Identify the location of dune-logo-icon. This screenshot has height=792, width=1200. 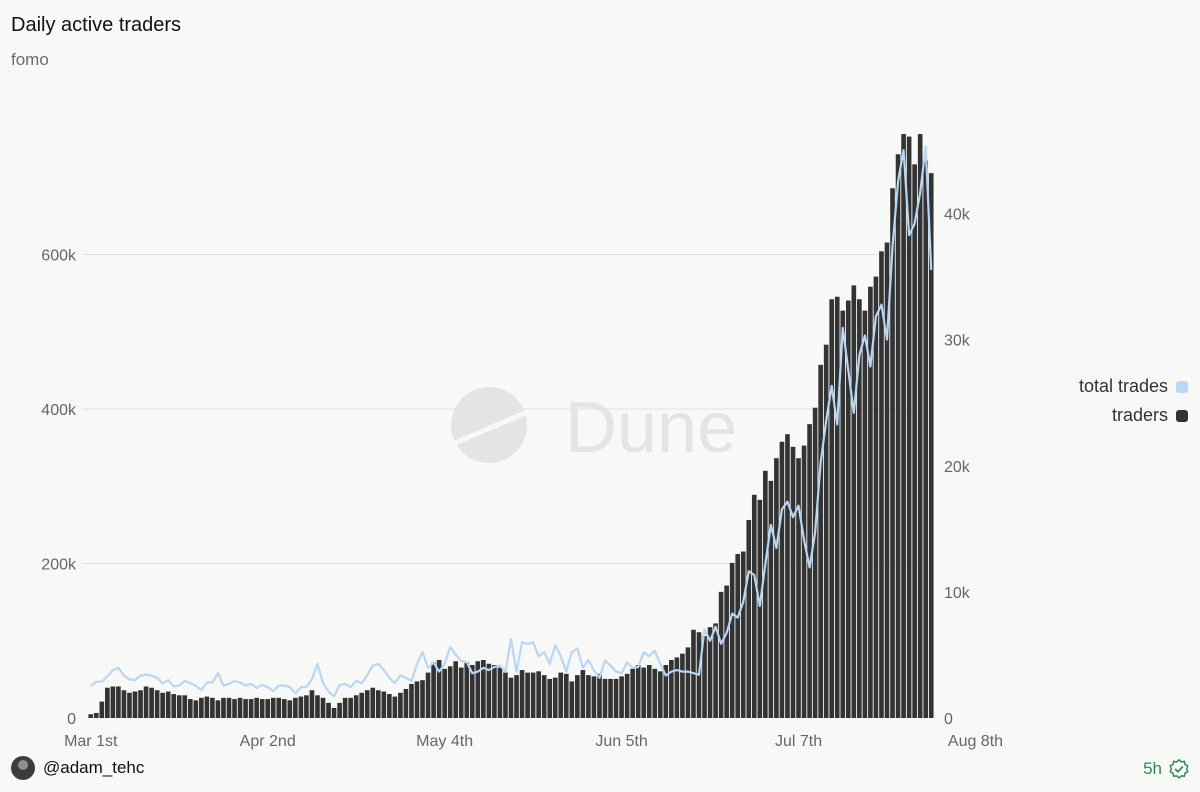
(489, 425).